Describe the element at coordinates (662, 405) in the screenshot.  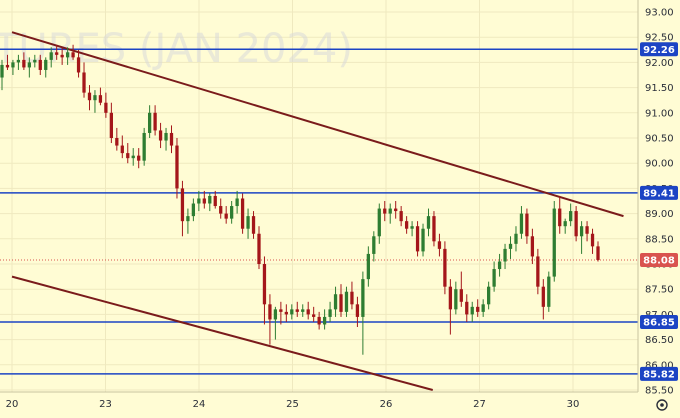
I see `settings-gear-icon` at that location.